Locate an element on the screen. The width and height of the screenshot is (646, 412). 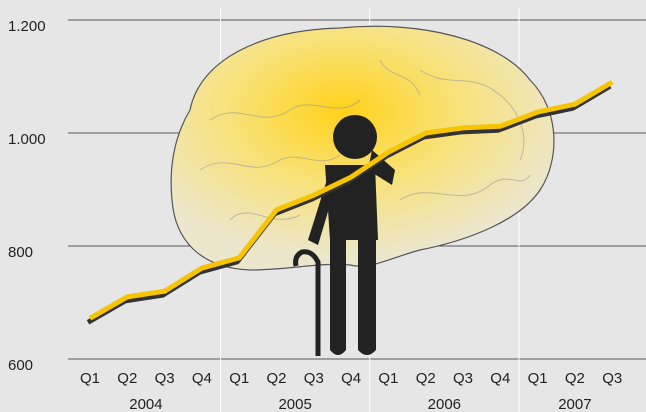
person is located at coordinates (351, 235).